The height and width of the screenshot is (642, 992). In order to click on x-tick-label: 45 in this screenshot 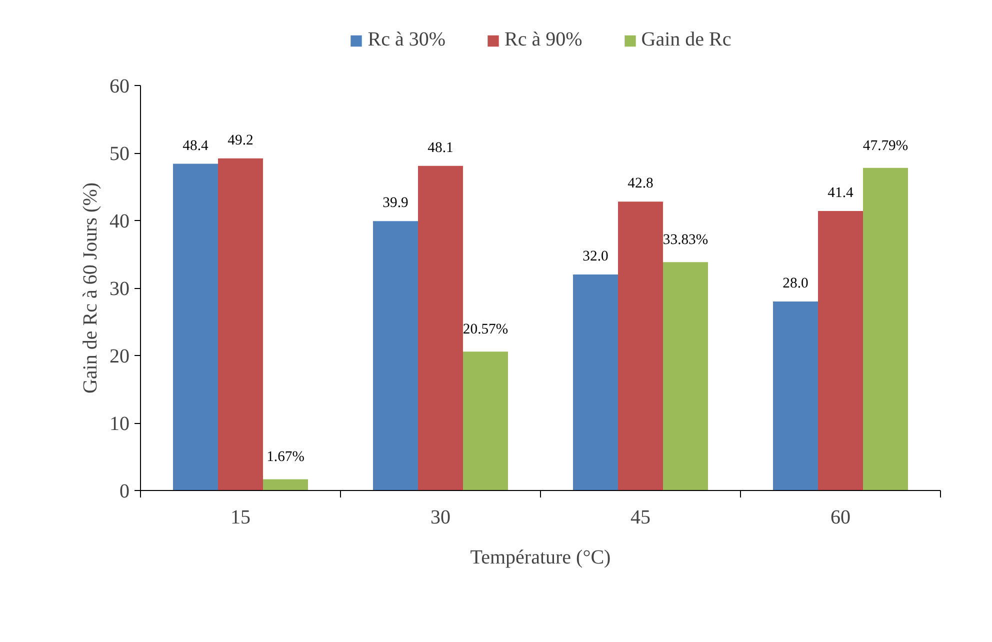, I will do `click(640, 517)`.